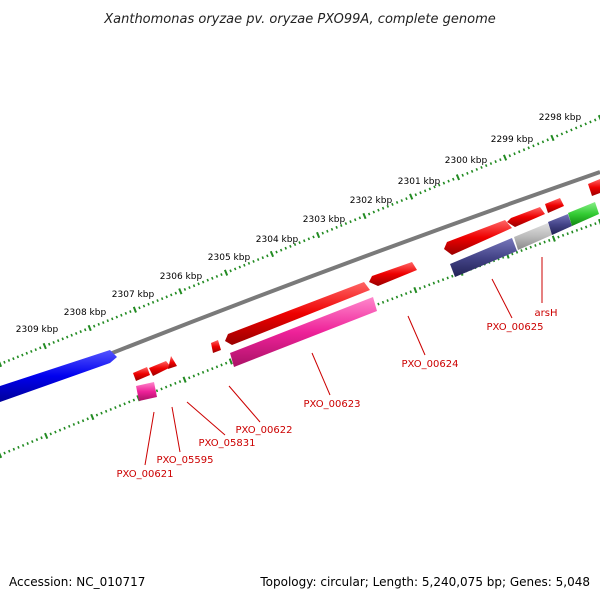  Describe the element at coordinates (324, 220) in the screenshot. I see `scale-label: 2303 kbp` at that location.